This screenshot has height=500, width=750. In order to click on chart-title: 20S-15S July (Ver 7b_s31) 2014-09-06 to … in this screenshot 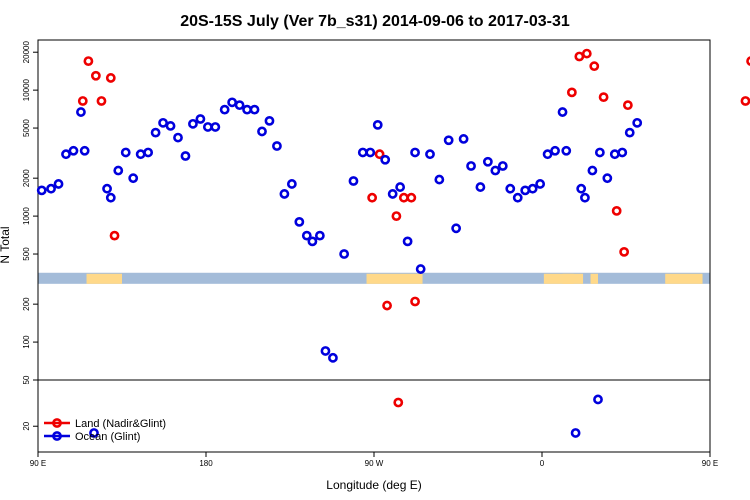, I will do `click(375, 21)`.